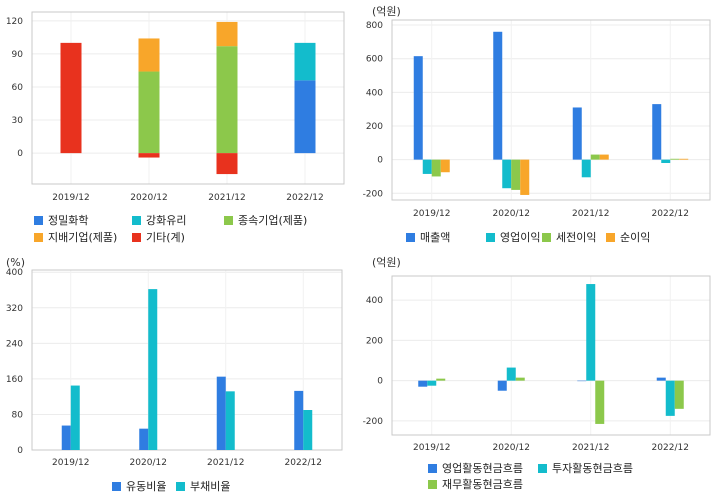 The image size is (720, 496). Describe the element at coordinates (482, 468) in the screenshot. I see `legend-label: 영업활동현금흐름` at that location.